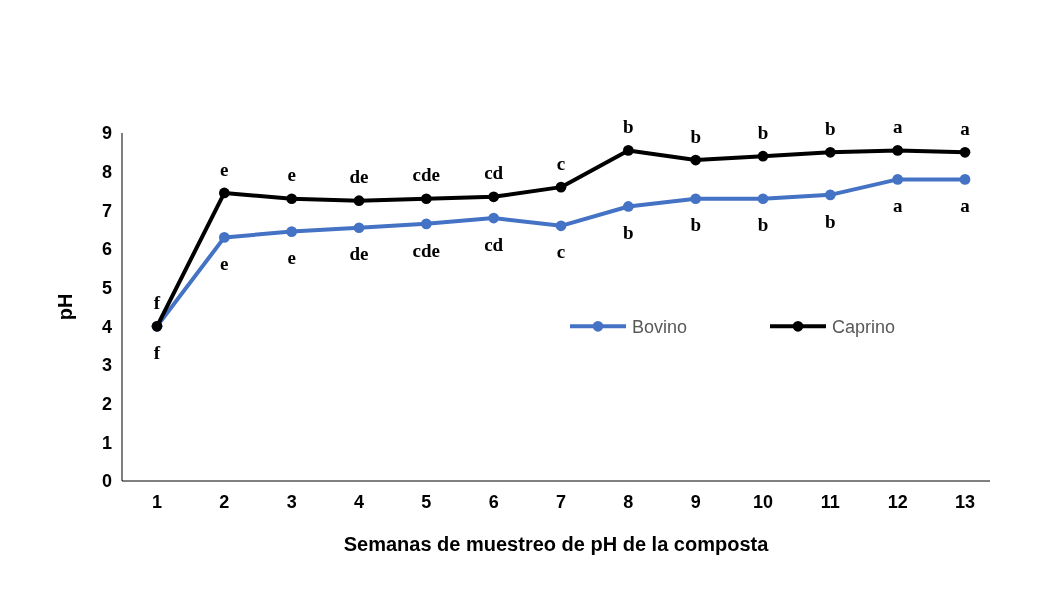 The height and width of the screenshot is (594, 1038). What do you see at coordinates (628, 502) in the screenshot?
I see `x-tick-label: 8` at bounding box center [628, 502].